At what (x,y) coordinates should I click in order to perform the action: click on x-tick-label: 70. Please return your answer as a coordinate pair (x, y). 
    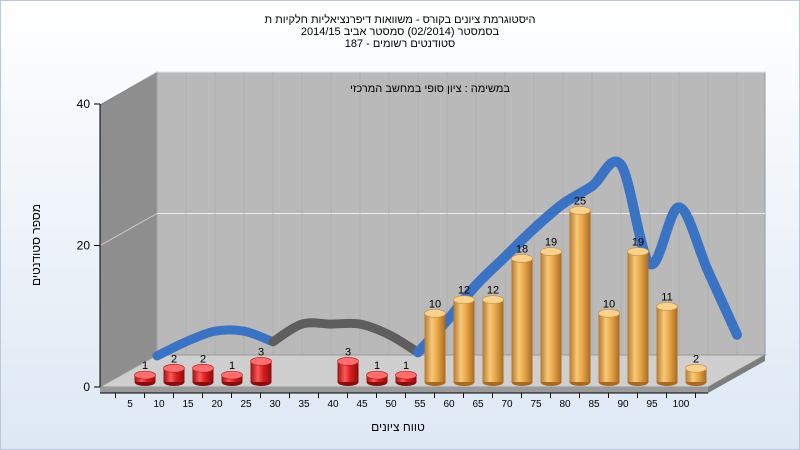
    Looking at the image, I should click on (507, 404).